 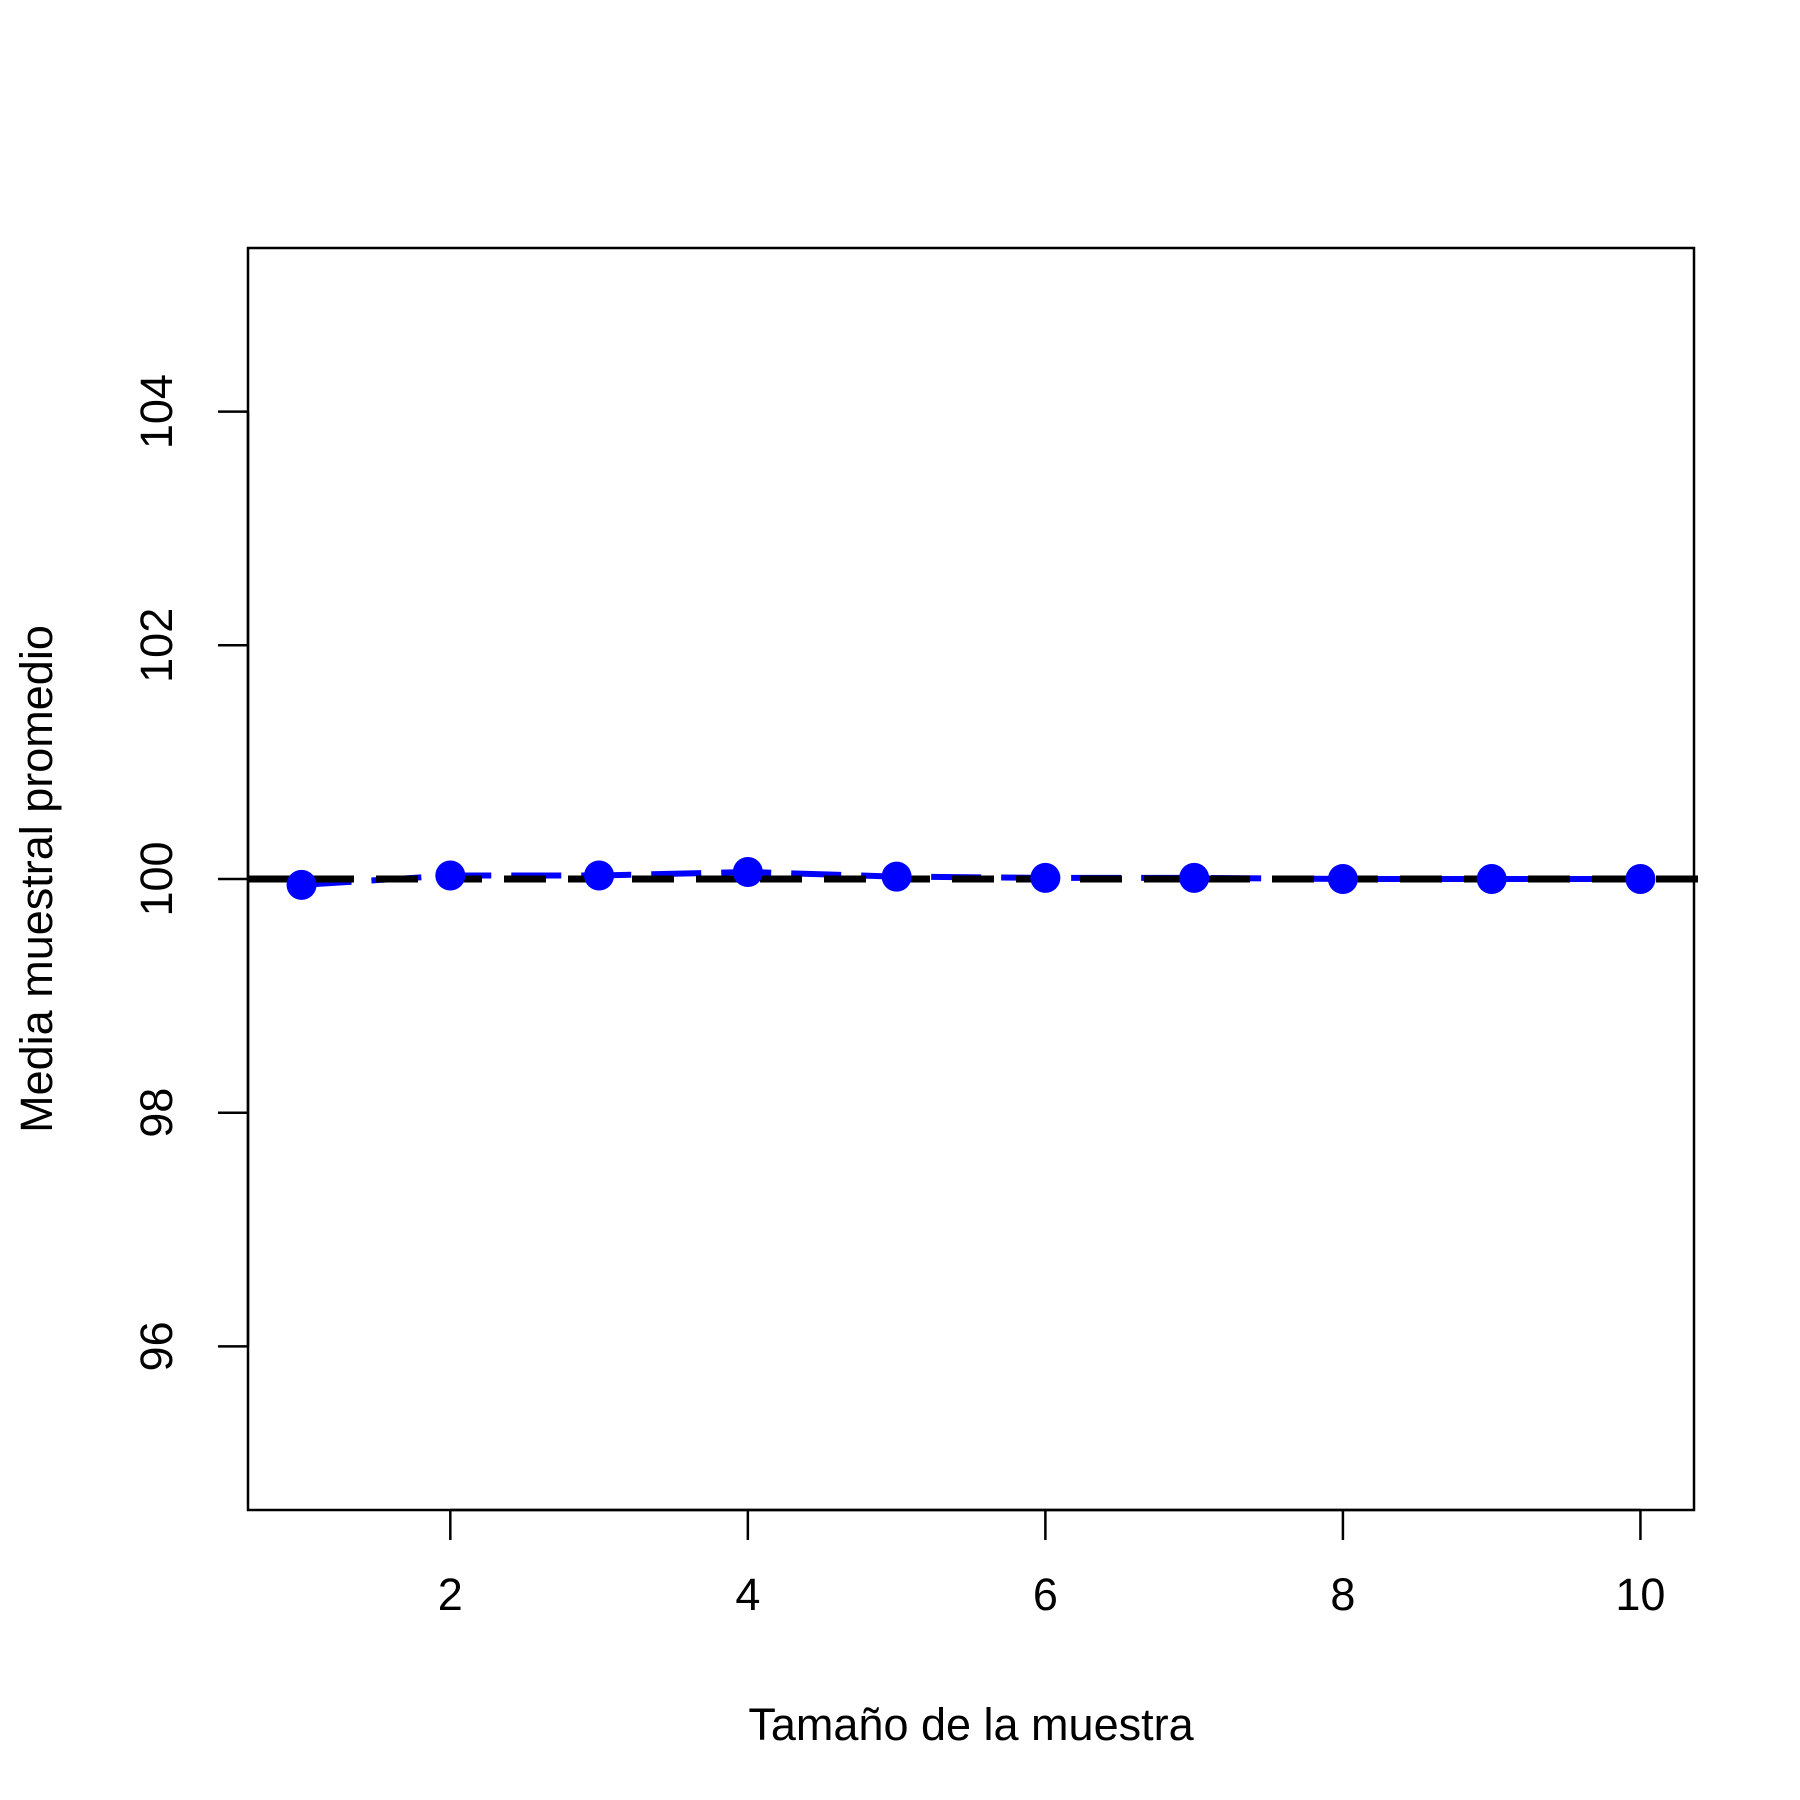 What do you see at coordinates (156, 411) in the screenshot?
I see `y-tick-label: 104` at bounding box center [156, 411].